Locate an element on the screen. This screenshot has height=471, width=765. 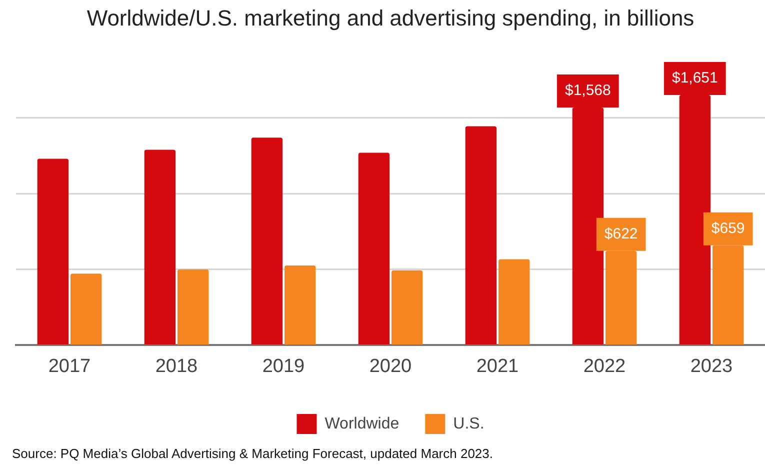
data-label: $622 is located at coordinates (621, 234).